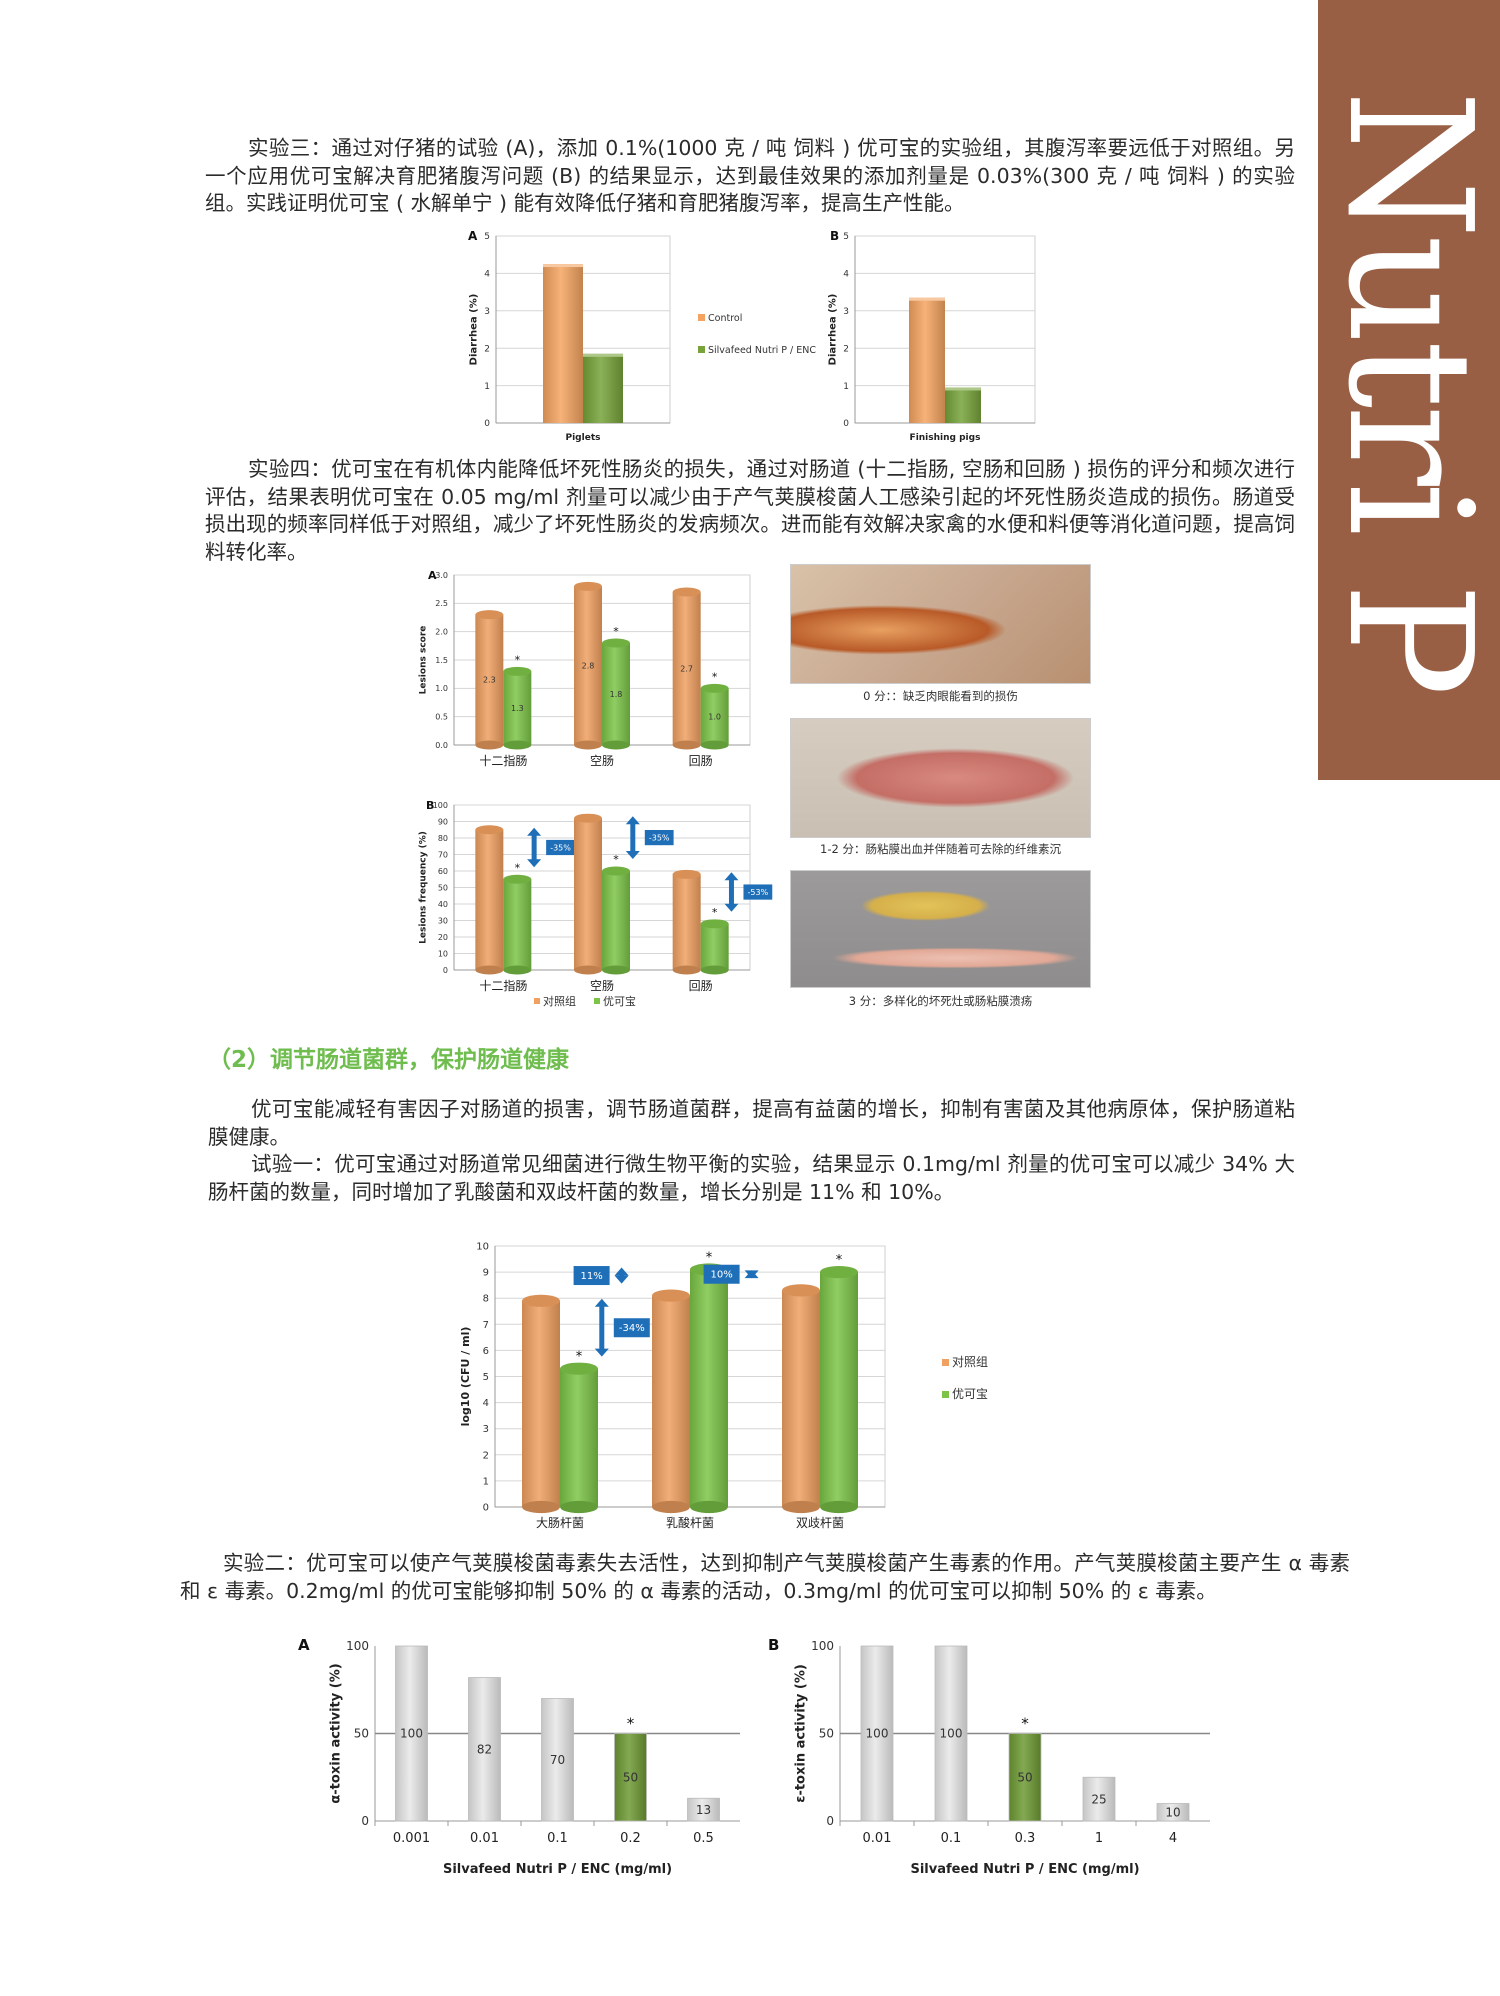  I want to click on brand-side-band, so click(1409, 390).